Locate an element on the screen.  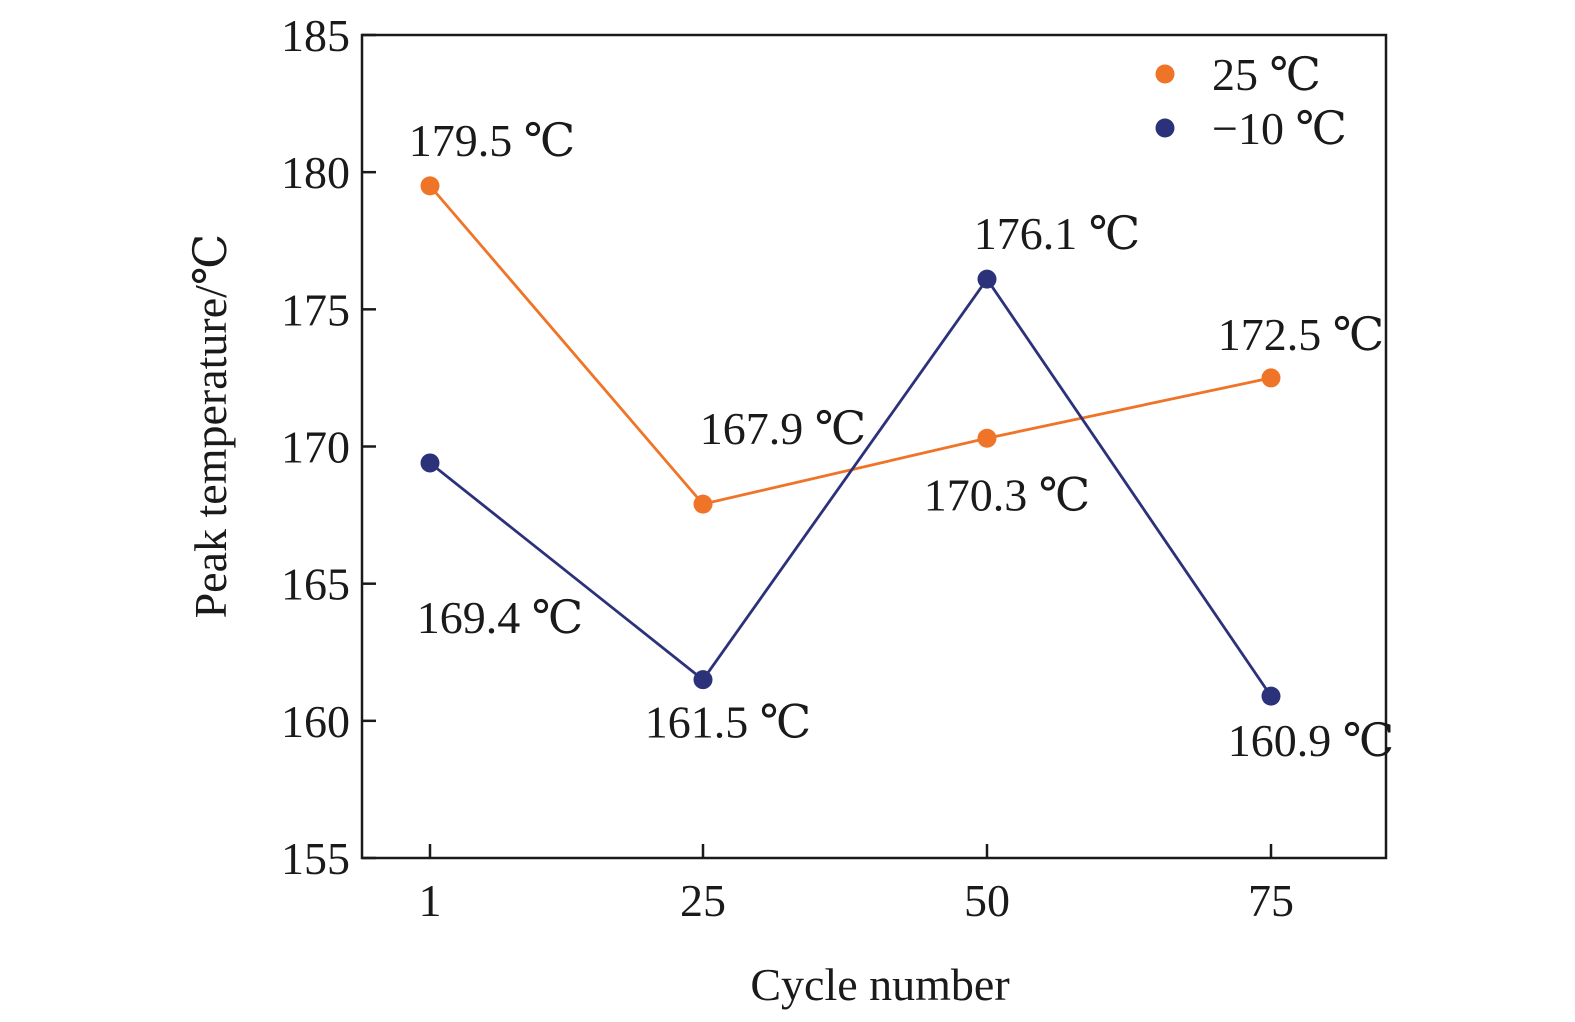
y-axis-title: Peak temperature/℃ is located at coordinates (210, 426).